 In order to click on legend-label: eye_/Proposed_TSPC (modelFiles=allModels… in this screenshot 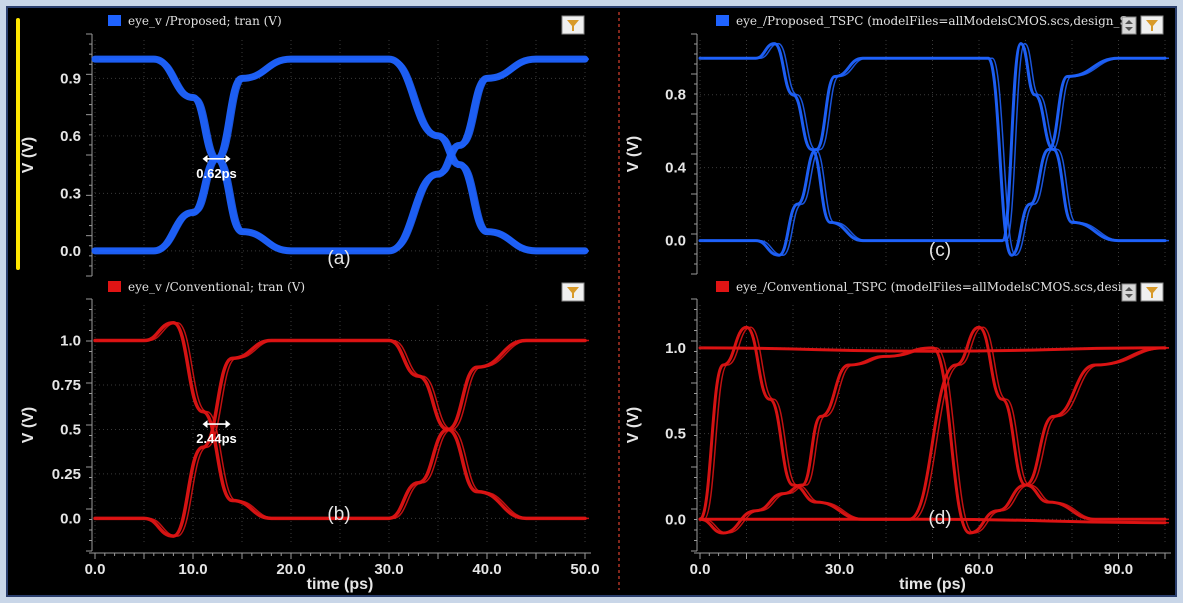, I will do `click(932, 21)`.